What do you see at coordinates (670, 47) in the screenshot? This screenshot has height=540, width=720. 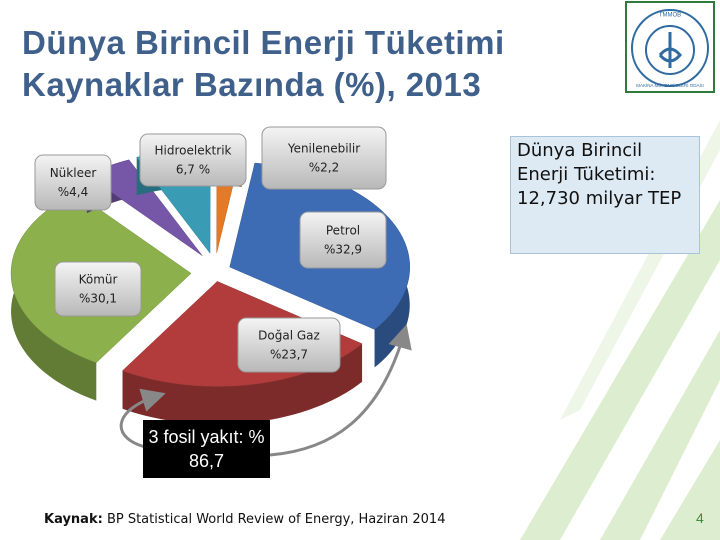 I see `logo: TMMOB MAKİNA MÜHENDİSLERİ ODASI` at bounding box center [670, 47].